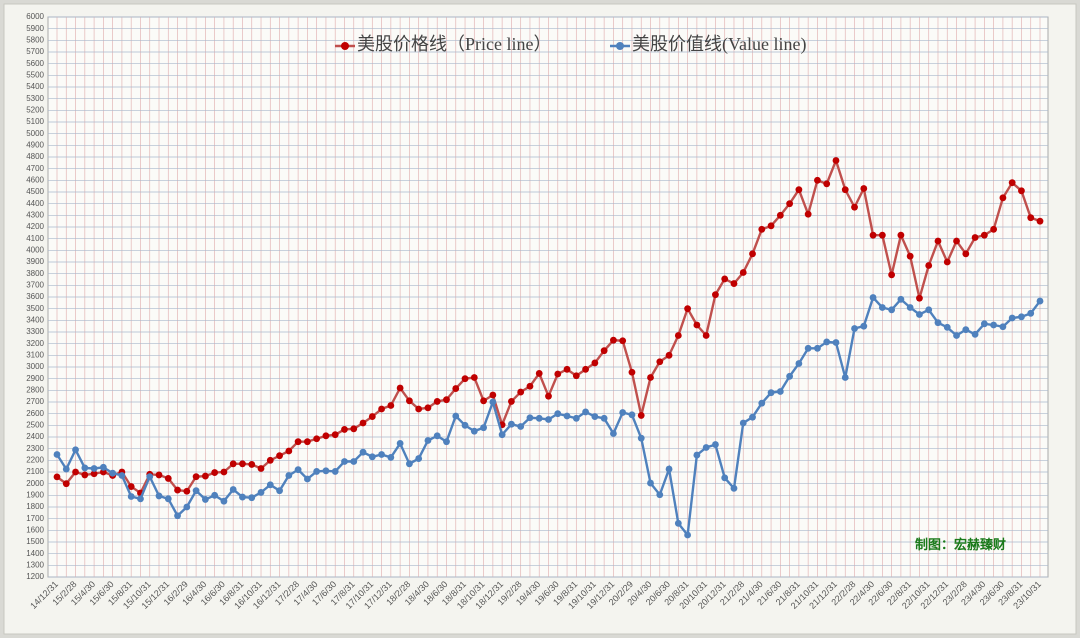 Image resolution: width=1080 pixels, height=638 pixels. What do you see at coordinates (35, 553) in the screenshot?
I see `y-tick-label: 1400` at bounding box center [35, 553].